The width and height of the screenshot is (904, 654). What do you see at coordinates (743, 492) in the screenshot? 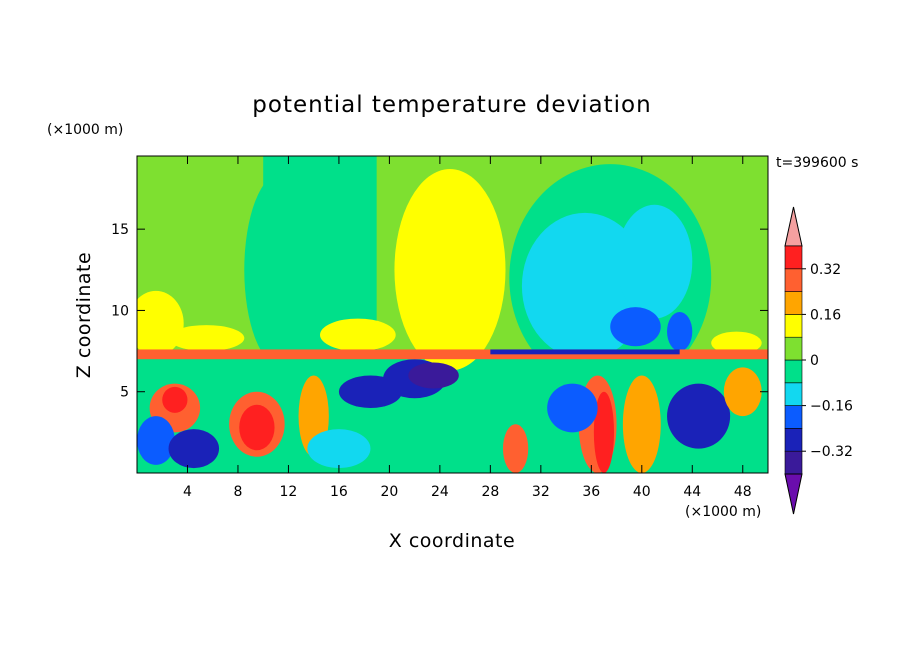
I see `x-tick-label: 48` at bounding box center [743, 492].